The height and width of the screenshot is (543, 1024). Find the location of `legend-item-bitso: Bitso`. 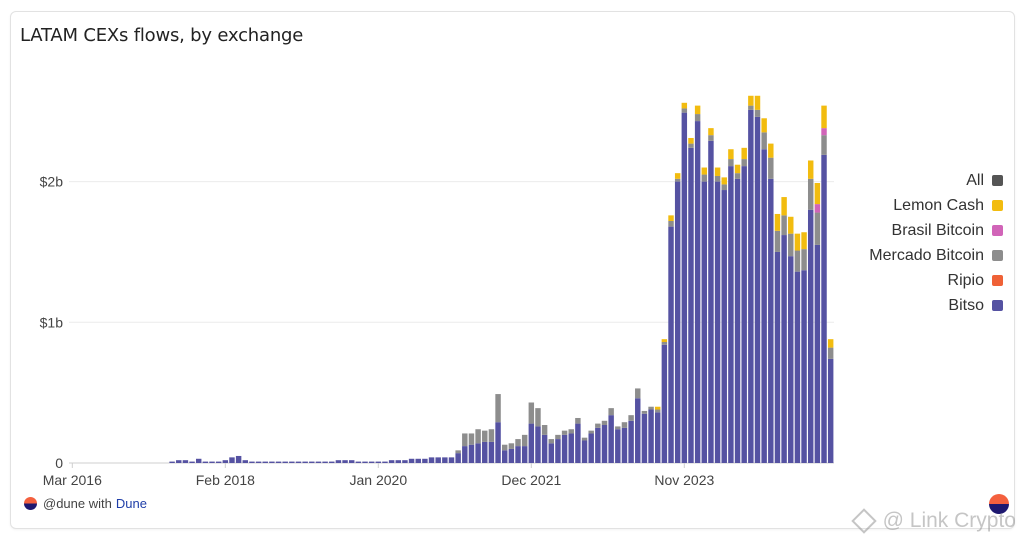

legend-item-bitso: Bitso is located at coordinates (883, 305).